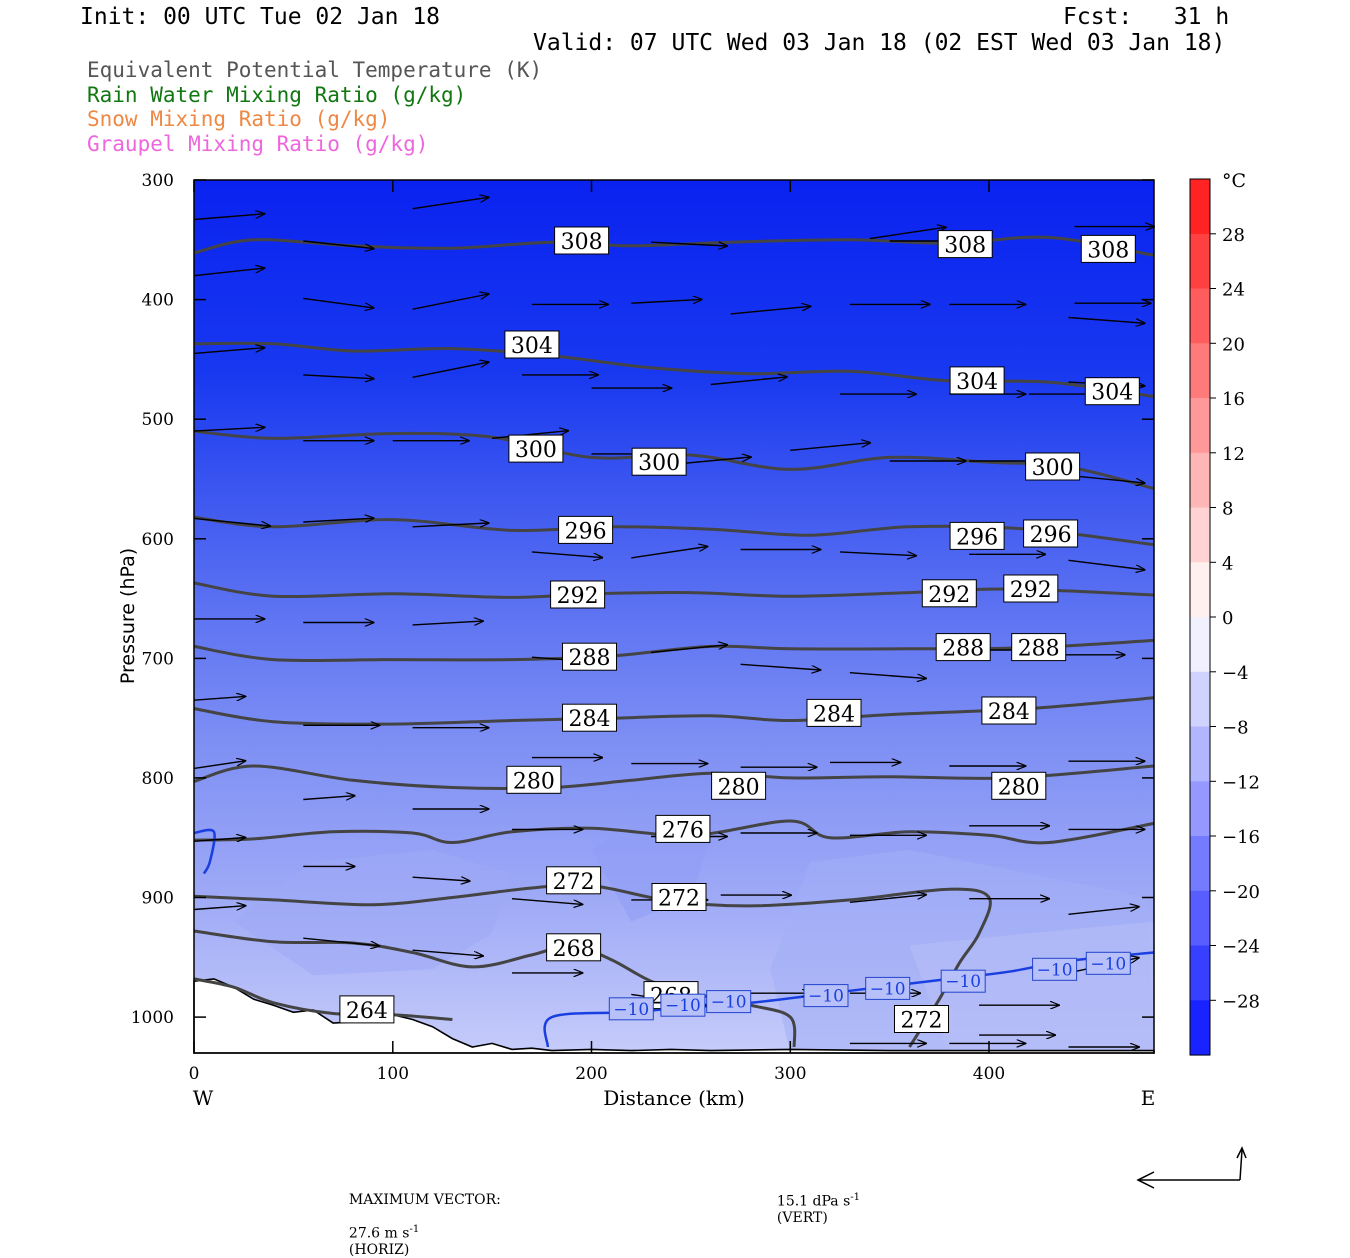 This screenshot has height=1258, width=1350. I want to click on theta-e-label: 280, so click(739, 787).